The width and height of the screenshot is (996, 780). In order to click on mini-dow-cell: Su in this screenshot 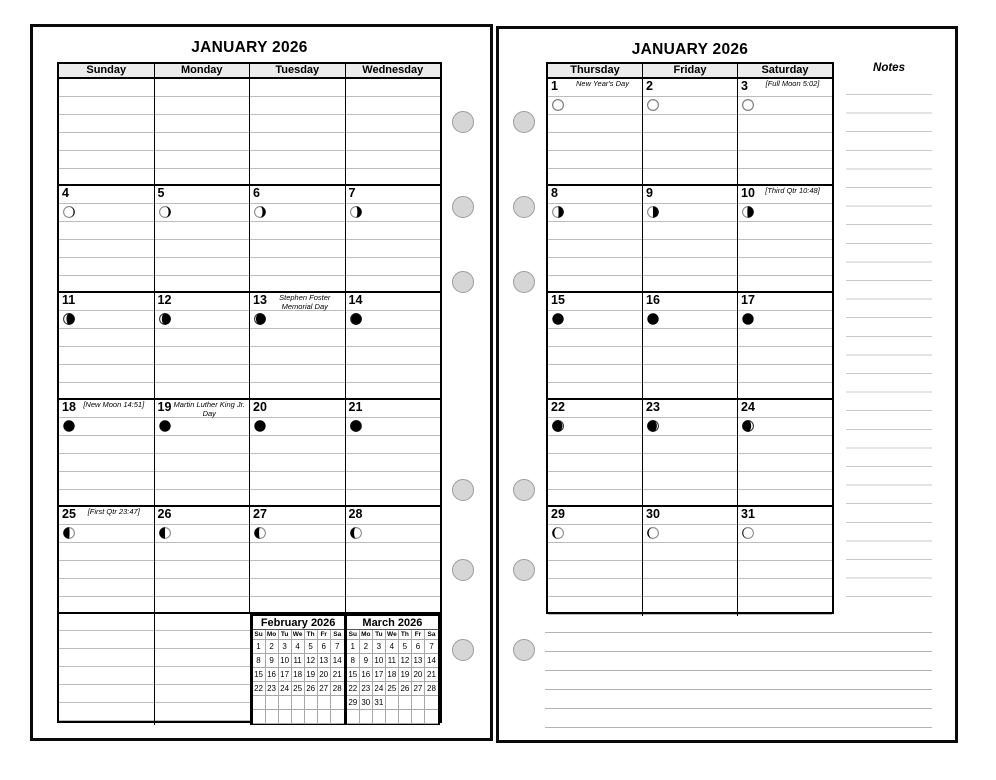, I will do `click(353, 635)`.